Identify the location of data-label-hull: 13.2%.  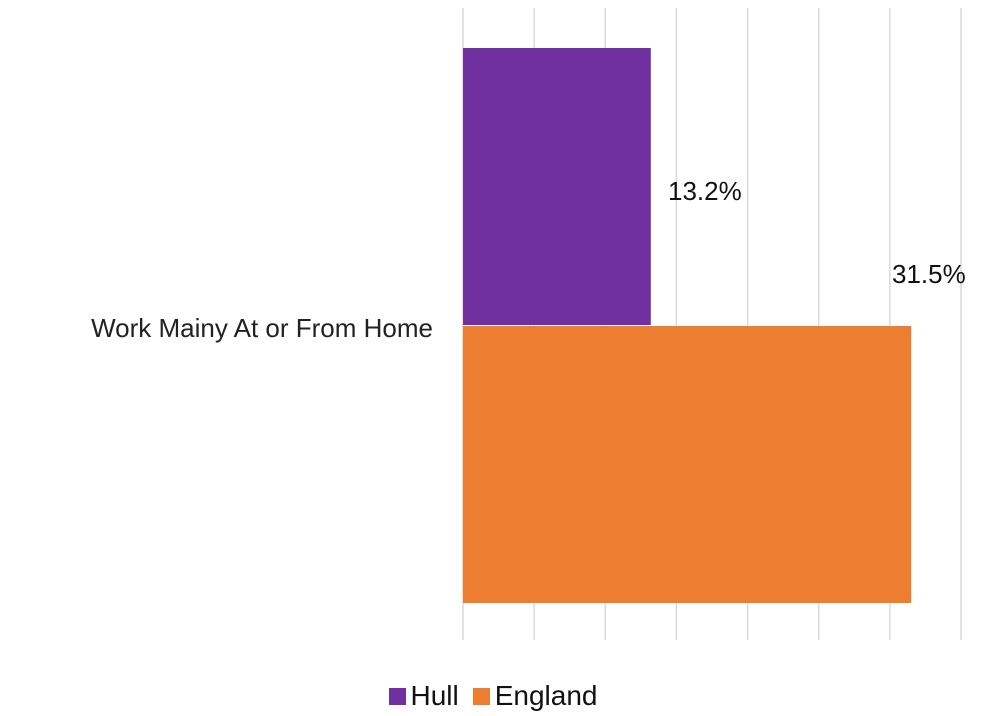
(705, 191).